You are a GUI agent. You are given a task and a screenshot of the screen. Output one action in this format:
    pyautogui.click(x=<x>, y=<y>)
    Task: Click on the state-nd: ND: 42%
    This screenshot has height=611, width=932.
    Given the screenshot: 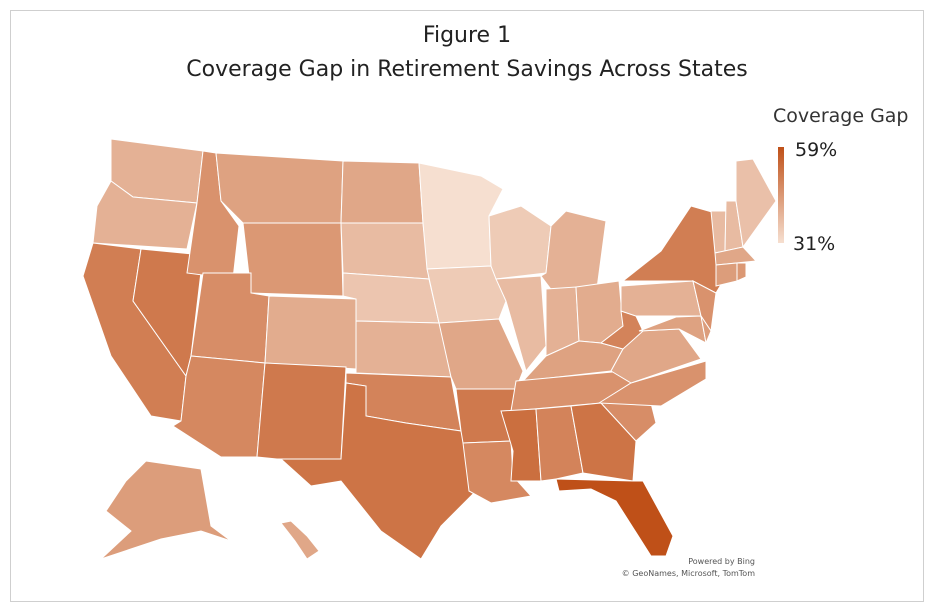 What is the action you would take?
    pyautogui.click(x=382, y=192)
    